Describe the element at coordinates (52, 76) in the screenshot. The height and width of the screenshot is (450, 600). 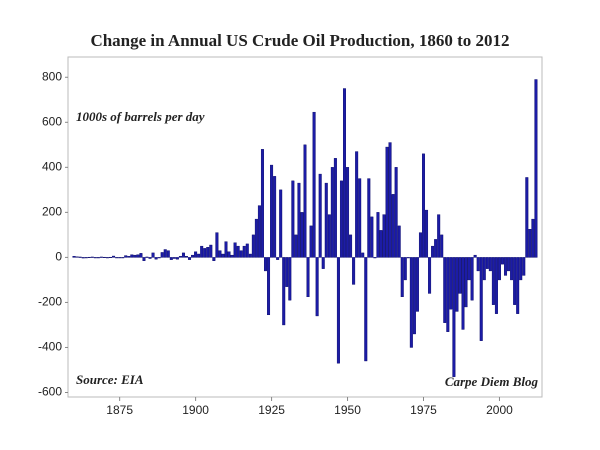
I see `y-tick-label: 800` at that location.